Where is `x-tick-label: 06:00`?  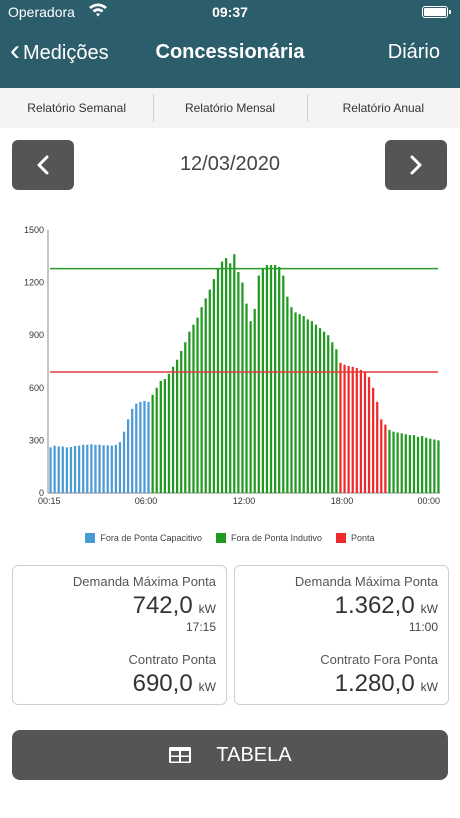
x-tick-label: 06:00 is located at coordinates (146, 501).